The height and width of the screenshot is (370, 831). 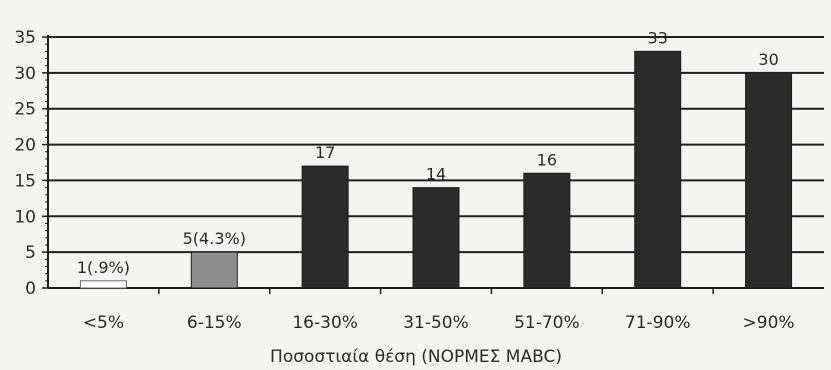 What do you see at coordinates (214, 238) in the screenshot?
I see `data-label: 5(4.3%)` at bounding box center [214, 238].